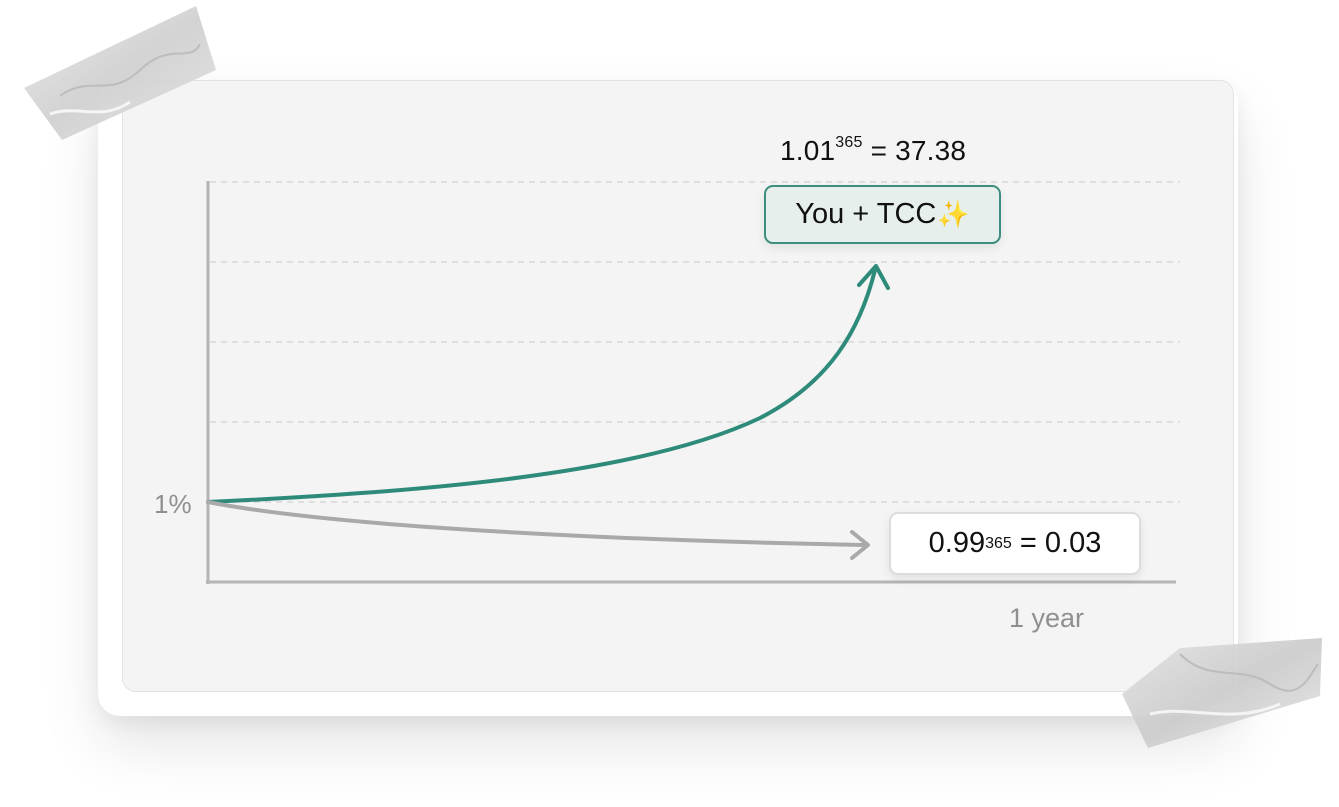 The width and height of the screenshot is (1339, 807). What do you see at coordinates (173, 504) in the screenshot?
I see `y-axis-label: 1%` at bounding box center [173, 504].